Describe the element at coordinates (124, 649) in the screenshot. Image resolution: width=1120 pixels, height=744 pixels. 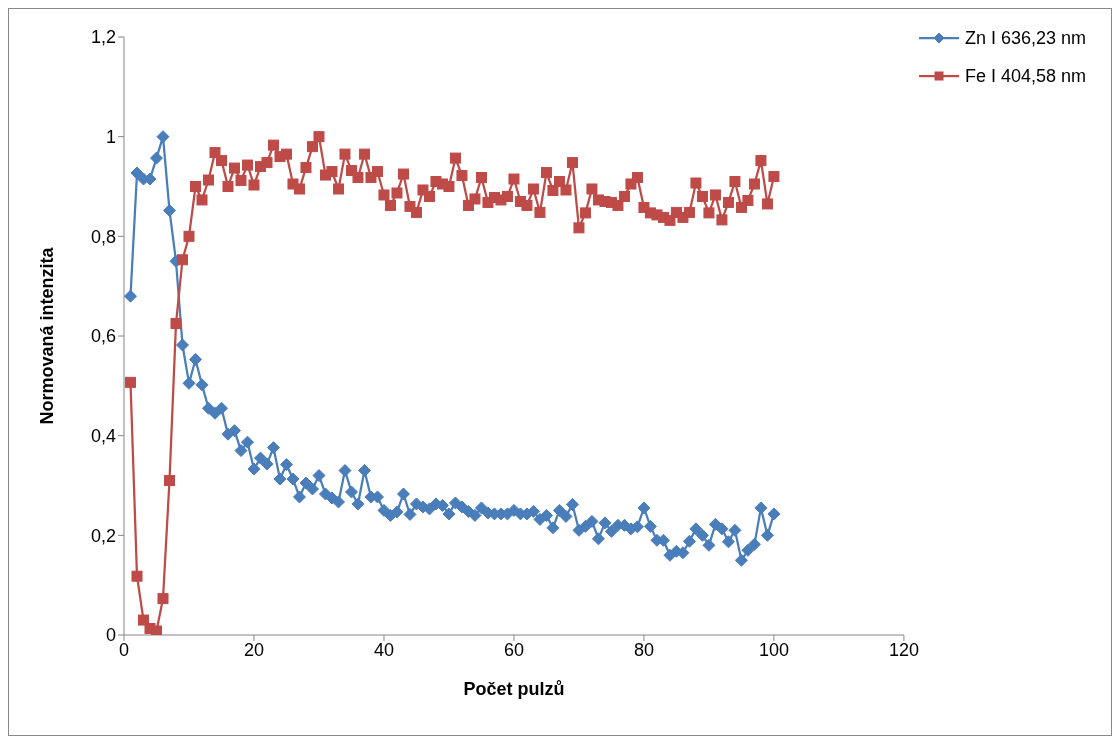
I see `x-tick-label: 0` at that location.